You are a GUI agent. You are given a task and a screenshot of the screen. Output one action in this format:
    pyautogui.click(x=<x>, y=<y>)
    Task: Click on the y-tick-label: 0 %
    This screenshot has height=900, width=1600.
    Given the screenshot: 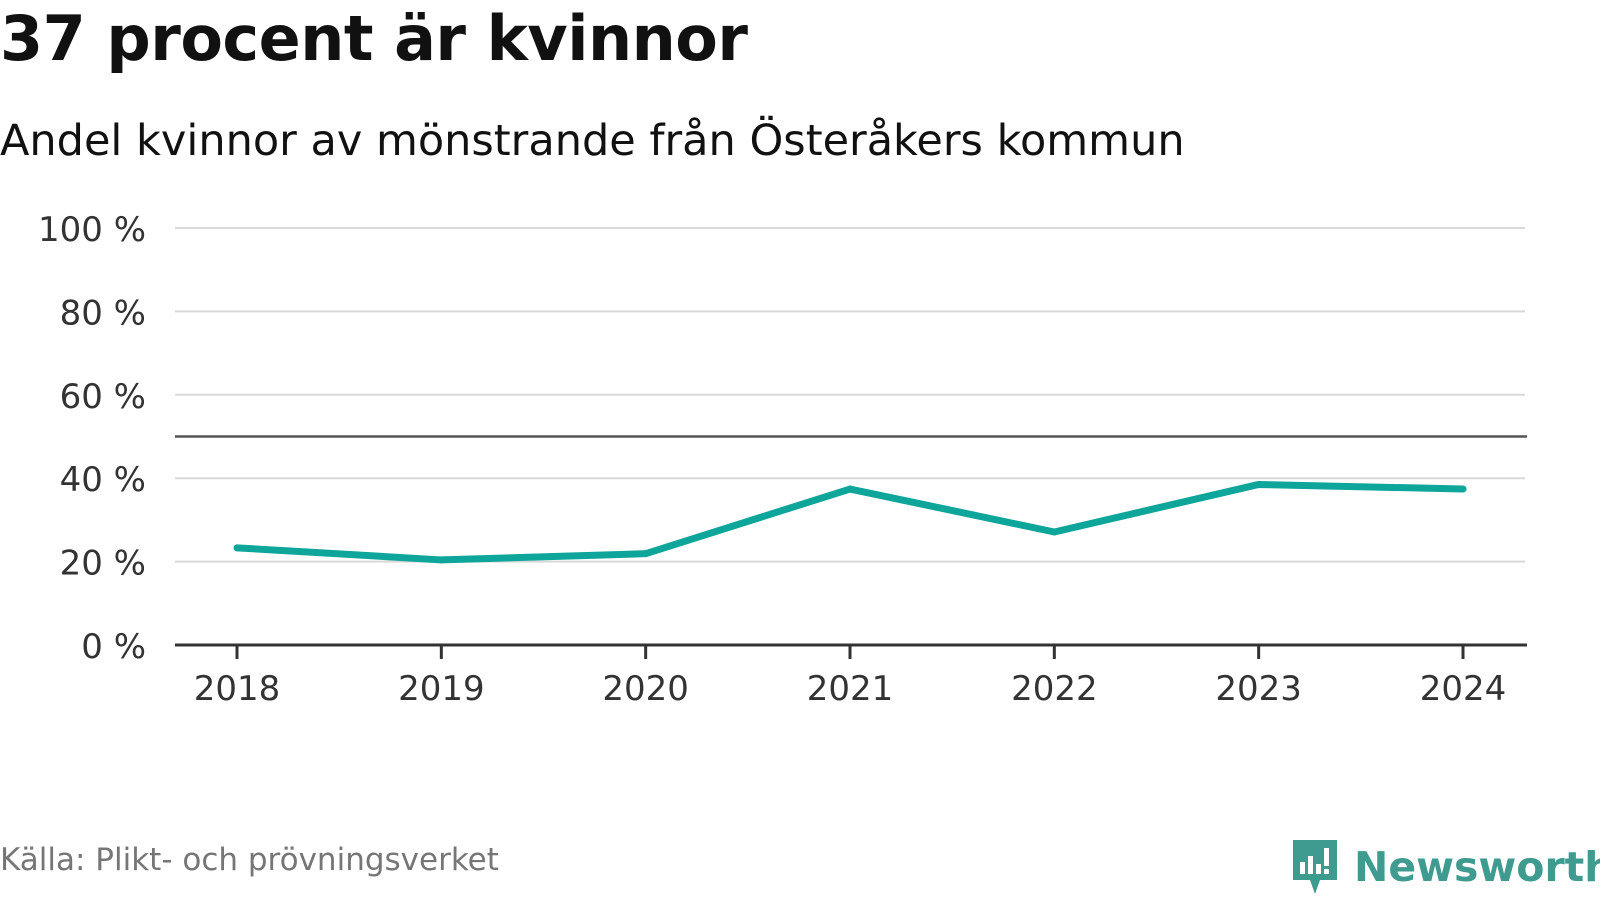 What is the action you would take?
    pyautogui.click(x=113, y=647)
    